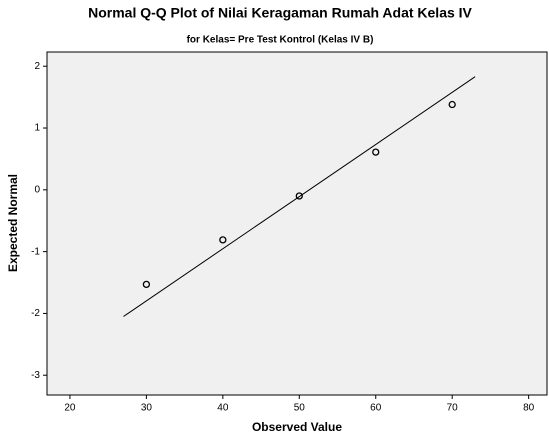  What do you see at coordinates (35, 375) in the screenshot?
I see `y-tick-label: -3` at bounding box center [35, 375].